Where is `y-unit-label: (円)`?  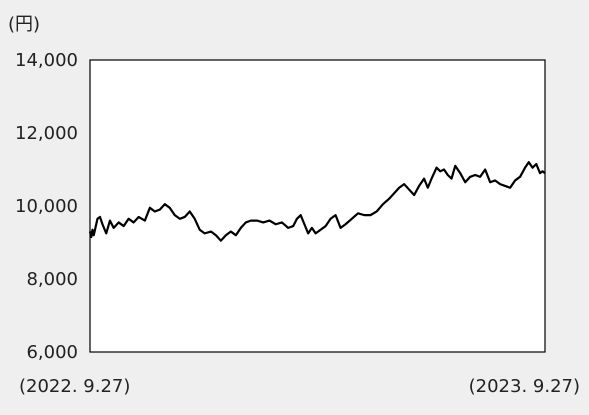 y-unit-label: (円) is located at coordinates (24, 24).